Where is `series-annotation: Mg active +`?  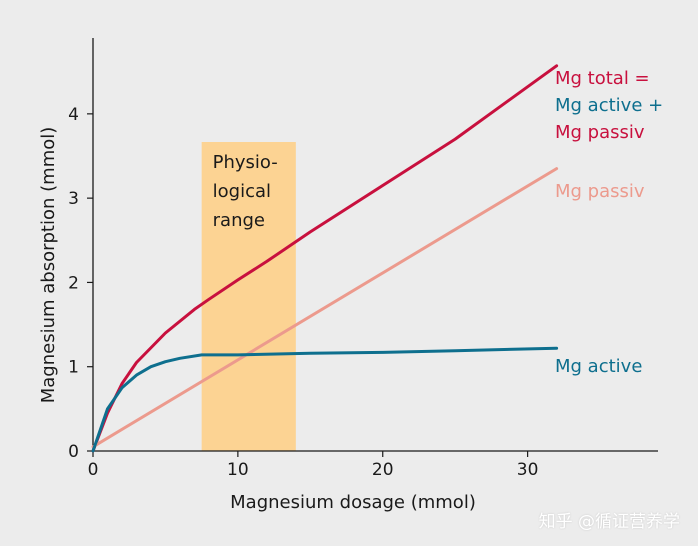 series-annotation: Mg active + is located at coordinates (609, 105).